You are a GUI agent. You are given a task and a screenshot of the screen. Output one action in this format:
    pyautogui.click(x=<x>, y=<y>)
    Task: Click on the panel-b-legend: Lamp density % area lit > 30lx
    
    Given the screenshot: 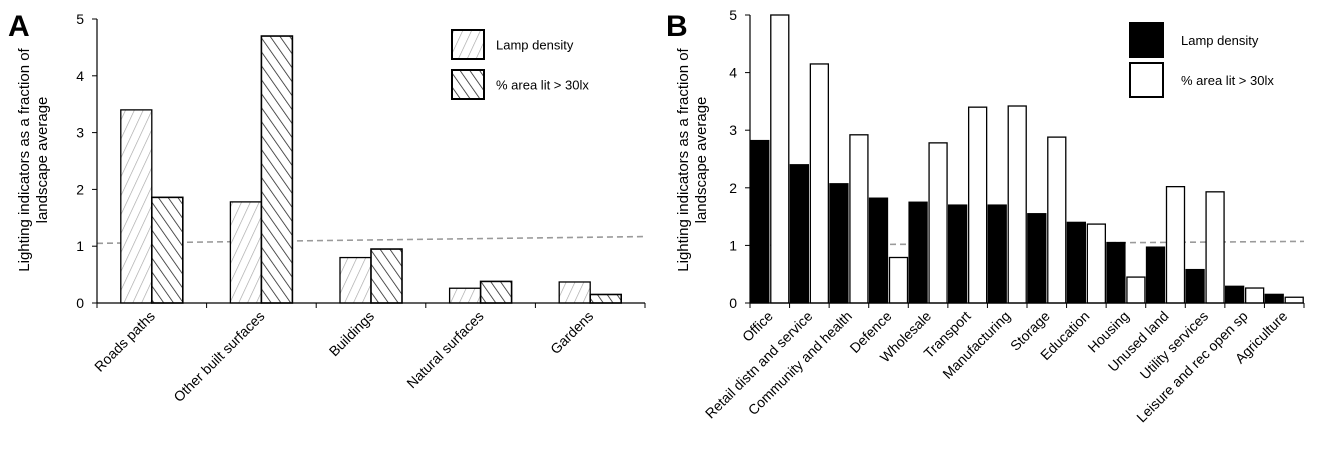 What is the action you would take?
    pyautogui.click(x=1201, y=60)
    